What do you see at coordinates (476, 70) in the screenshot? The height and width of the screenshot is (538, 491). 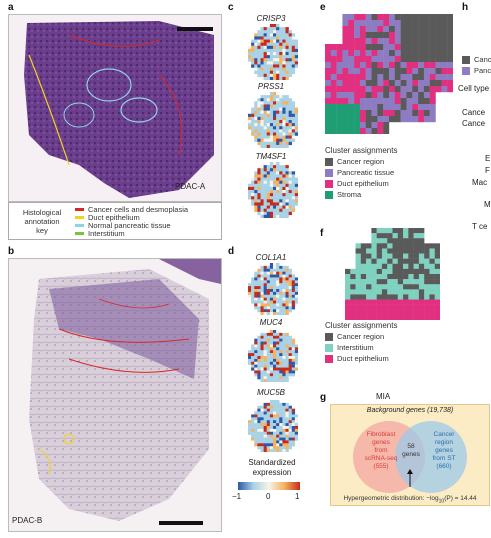 I see `panel-h-legend-item: Panc` at bounding box center [476, 70].